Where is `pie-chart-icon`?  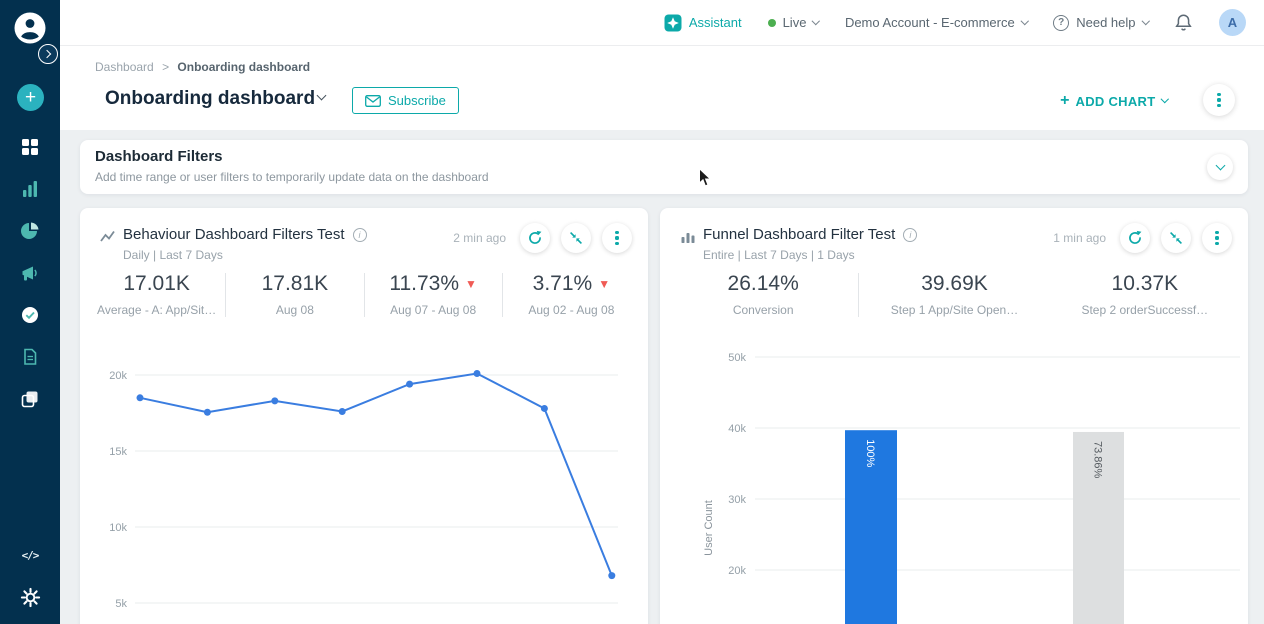
pie-chart-icon is located at coordinates (30, 230).